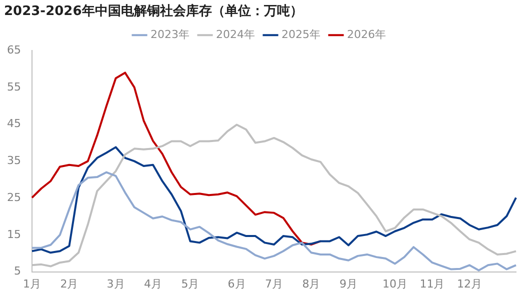 This screenshot has width=522, height=295. I want to click on x-tick-label: 10月, so click(395, 283).